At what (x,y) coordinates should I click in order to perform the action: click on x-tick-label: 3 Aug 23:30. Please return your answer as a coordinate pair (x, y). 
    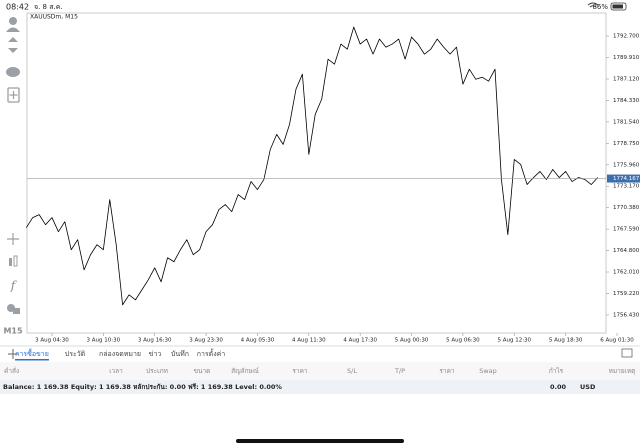
    Looking at the image, I should click on (206, 341).